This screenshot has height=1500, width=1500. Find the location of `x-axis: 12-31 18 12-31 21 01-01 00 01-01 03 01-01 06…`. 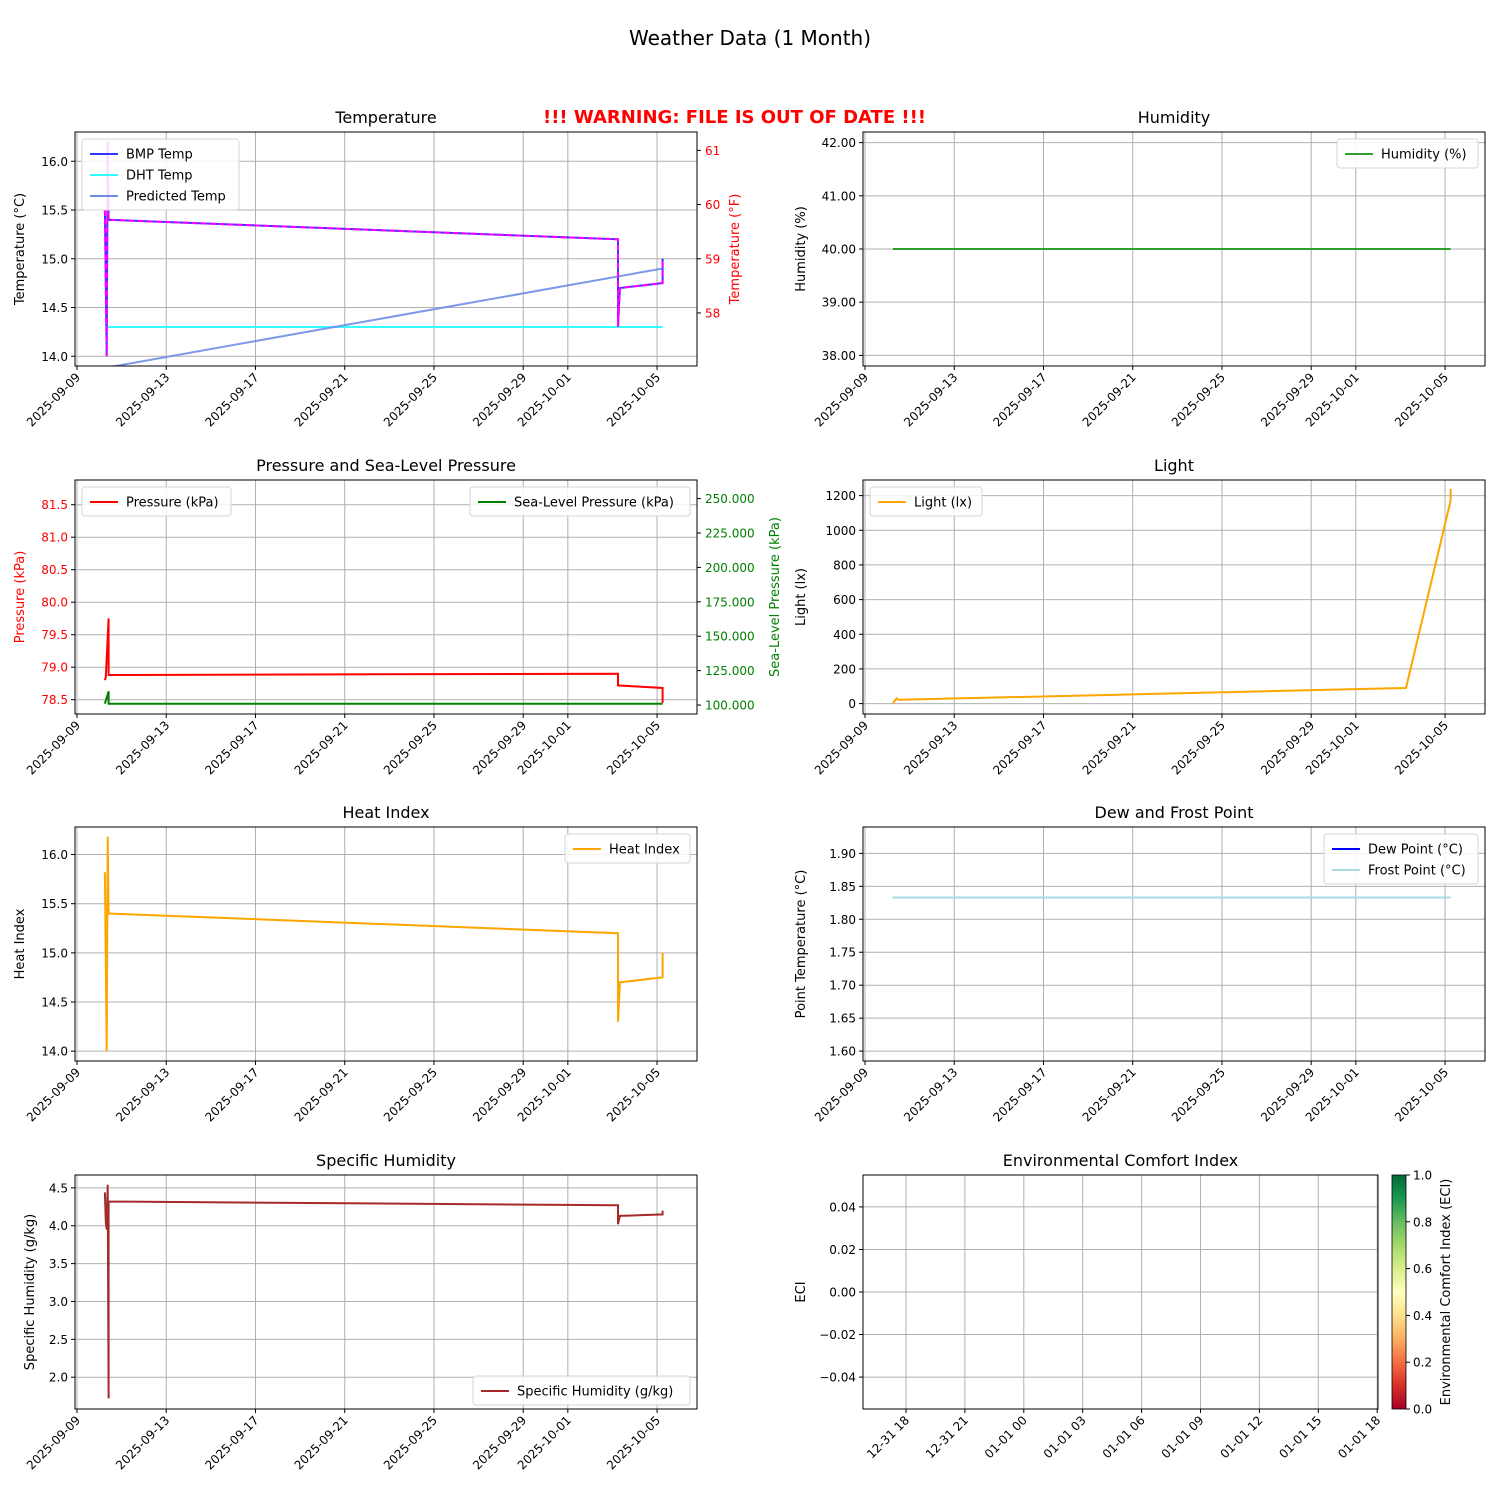

x-axis: 12-31 18 12-31 21 01-01 00 01-01 03 01-01 06… is located at coordinates (1123, 1435).